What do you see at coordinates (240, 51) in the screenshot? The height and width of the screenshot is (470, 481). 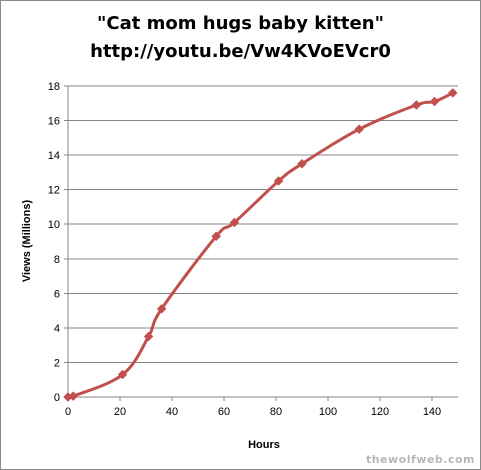 I see `chart-title-line-2: http://youtu.be/Vw4KVoEVcr0` at bounding box center [240, 51].